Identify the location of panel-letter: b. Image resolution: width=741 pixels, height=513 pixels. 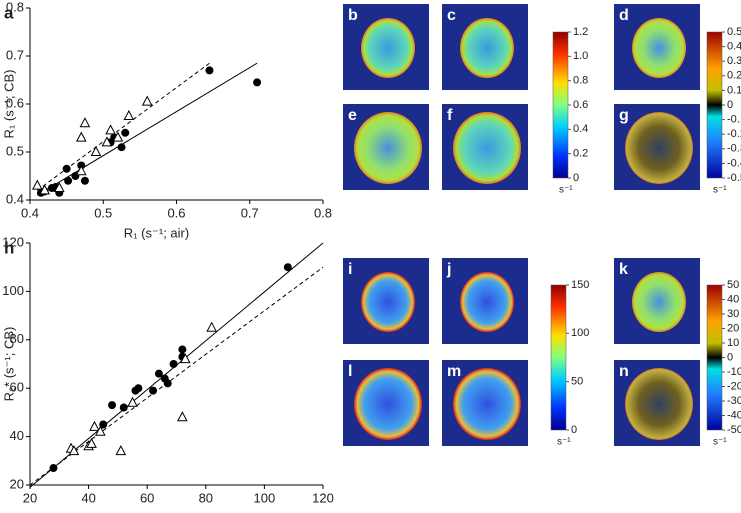
(353, 15).